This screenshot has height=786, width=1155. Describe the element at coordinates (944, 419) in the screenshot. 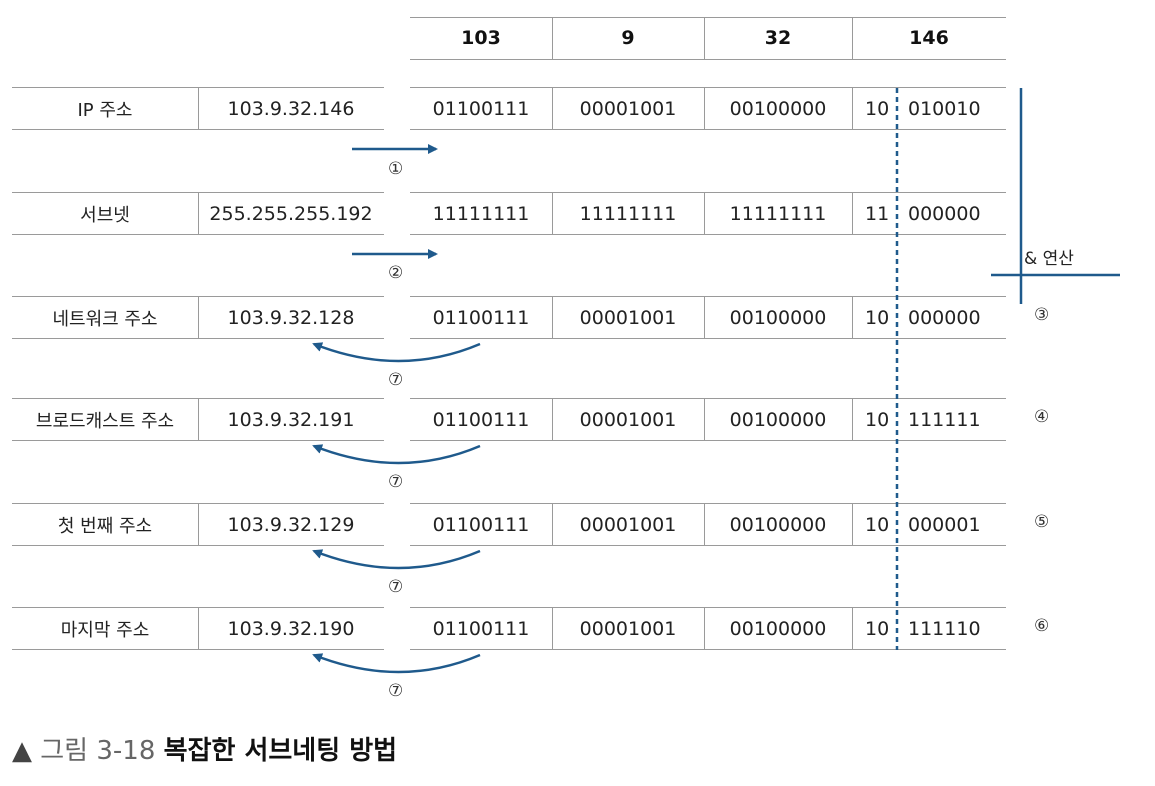

I see `octet-4-host-bits: 111111` at that location.